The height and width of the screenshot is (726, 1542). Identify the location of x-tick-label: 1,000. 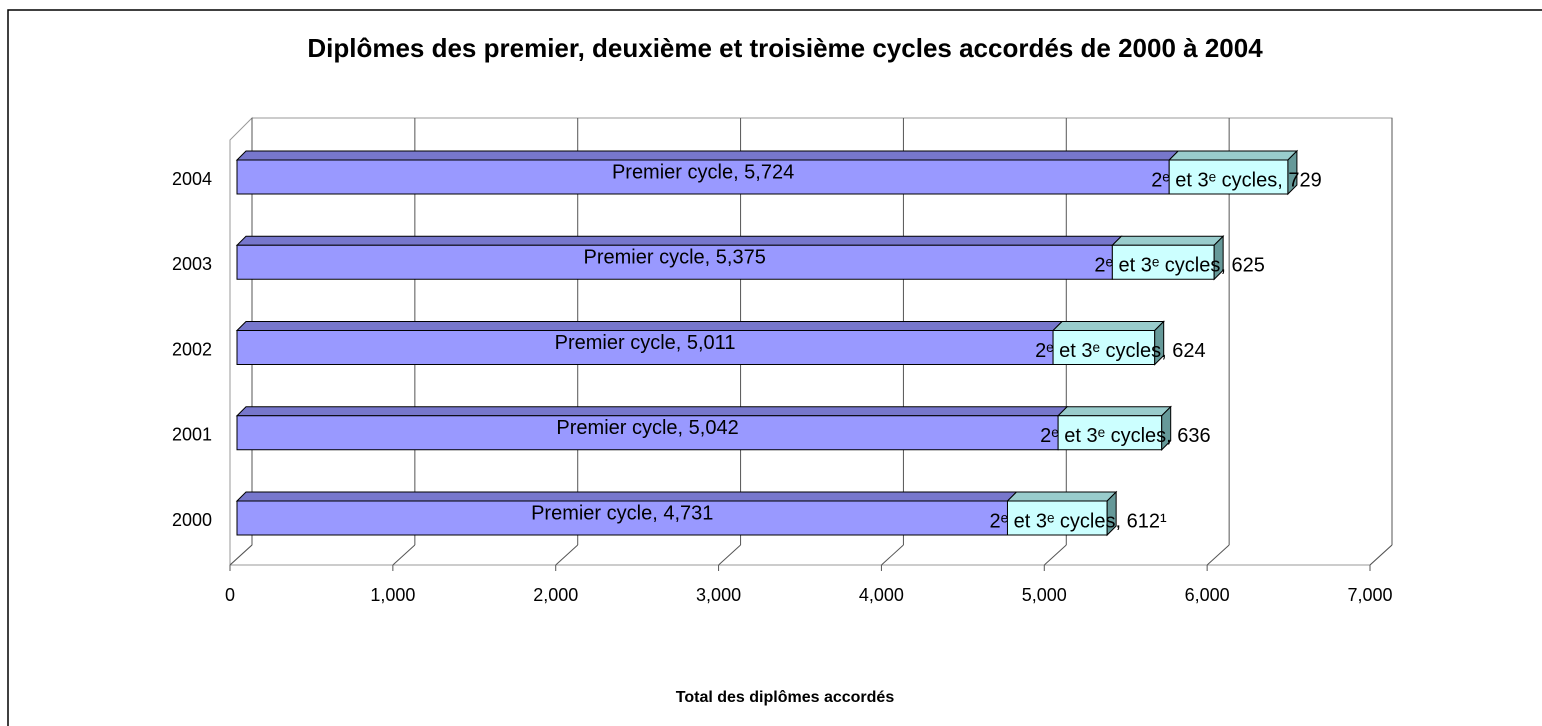
(392, 595).